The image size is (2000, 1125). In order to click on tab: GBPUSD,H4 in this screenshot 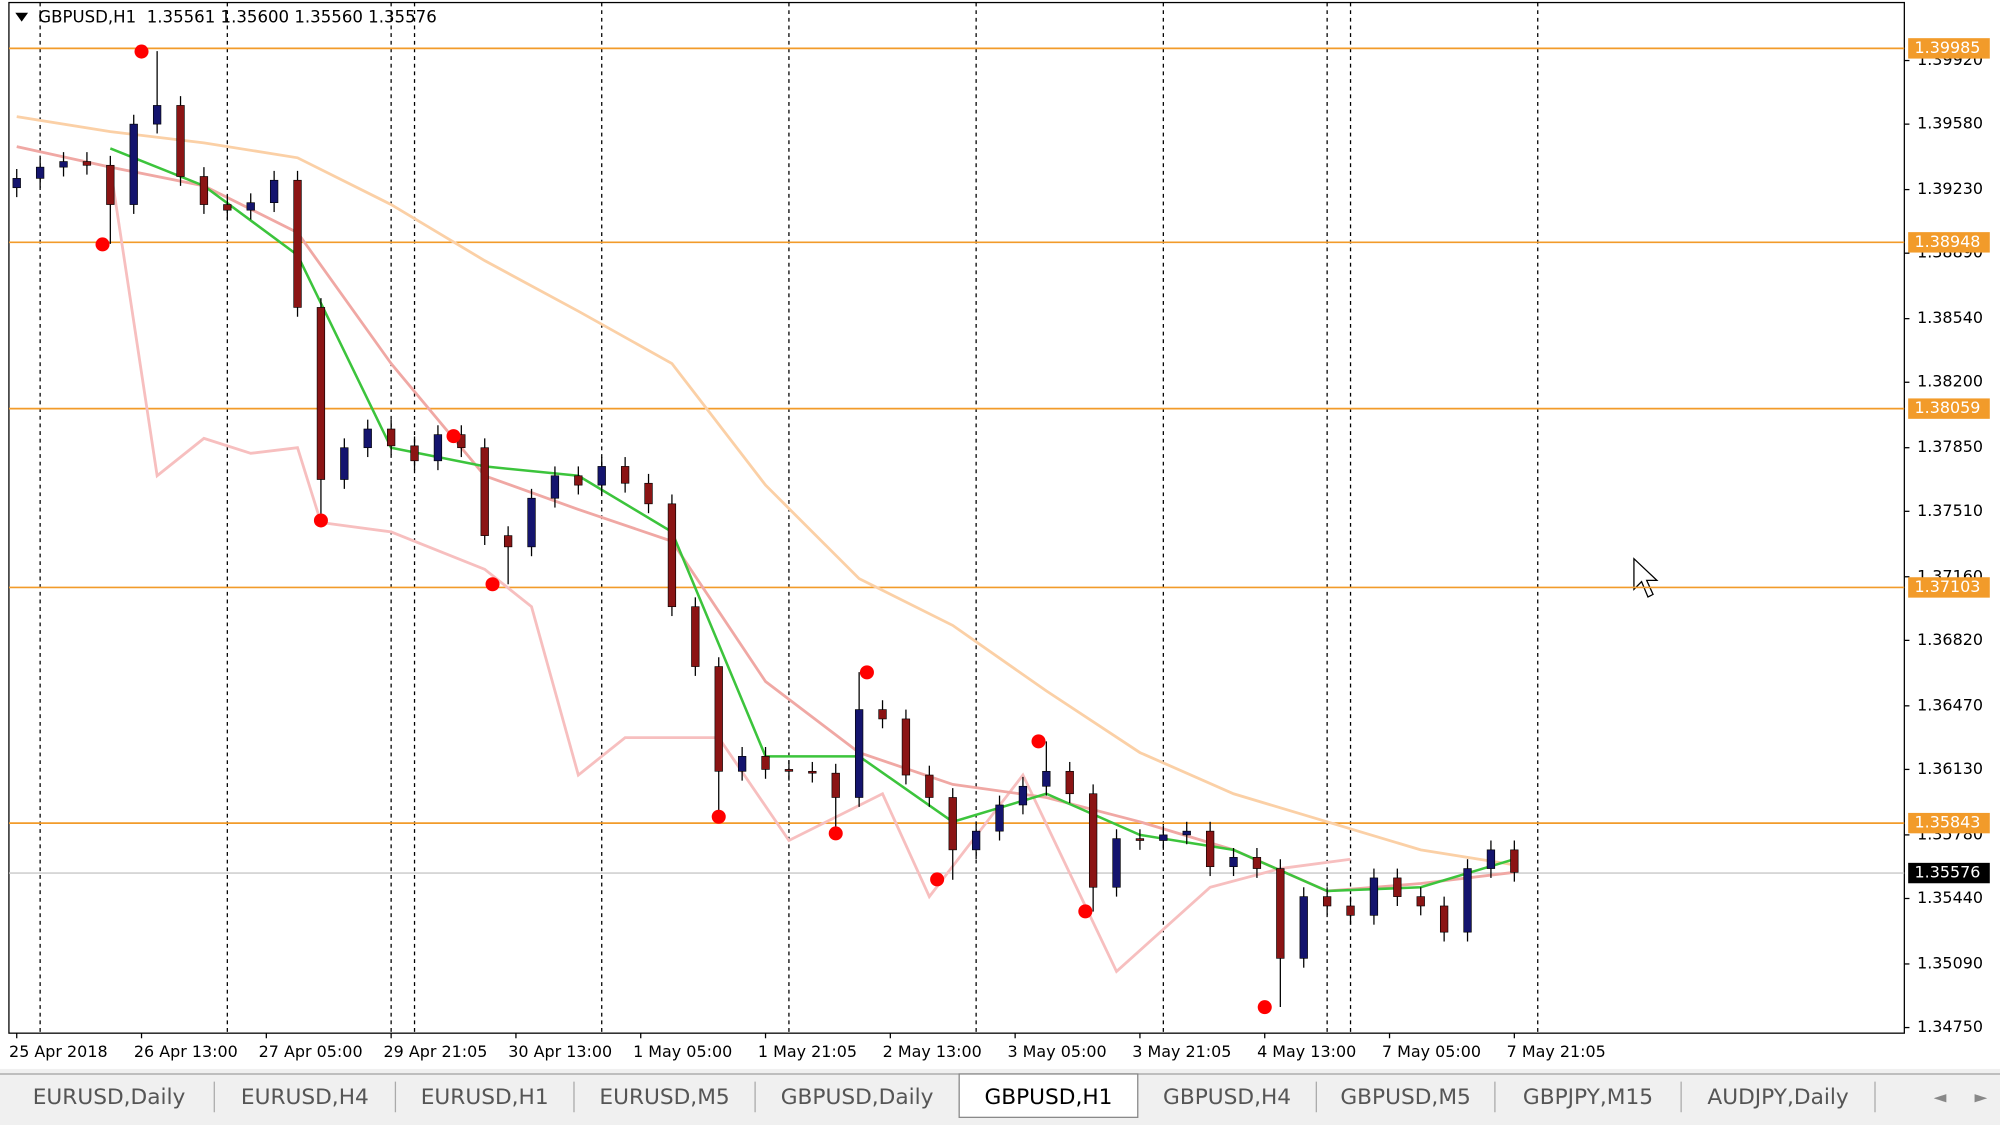, I will do `click(1227, 1097)`.